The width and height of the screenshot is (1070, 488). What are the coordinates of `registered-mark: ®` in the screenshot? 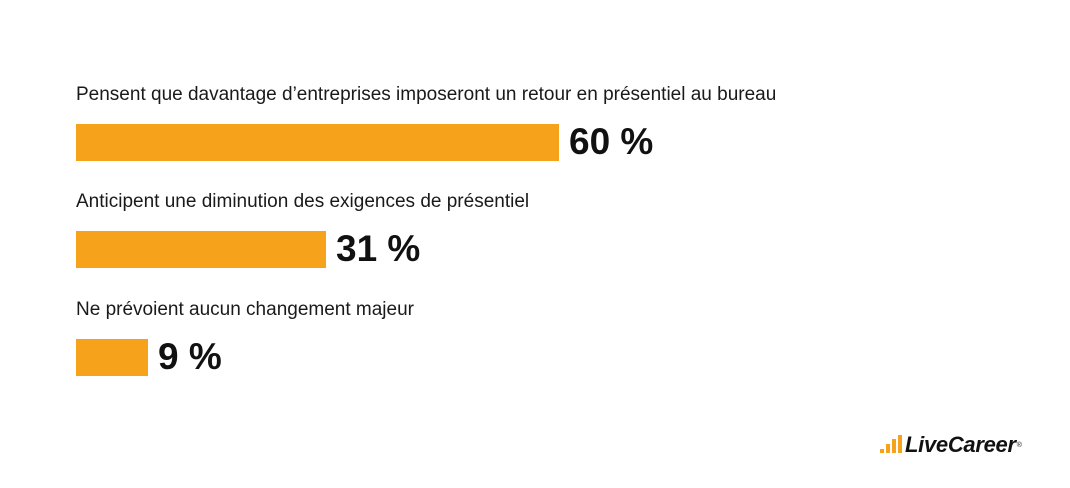 It's located at (1019, 445).